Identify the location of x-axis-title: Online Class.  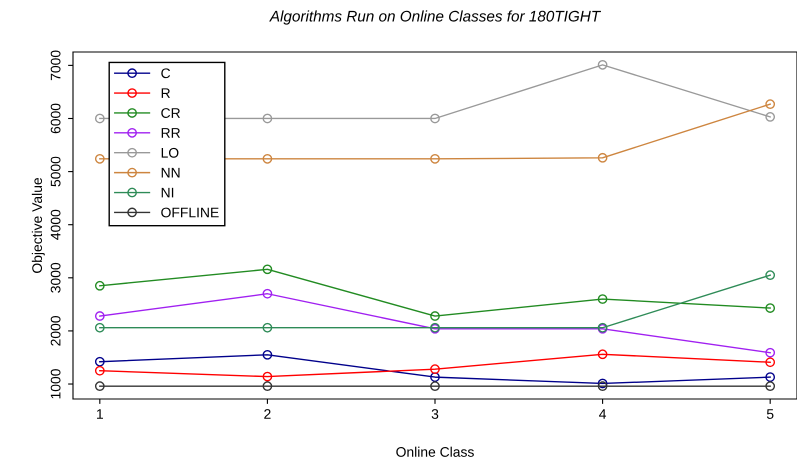
(435, 451).